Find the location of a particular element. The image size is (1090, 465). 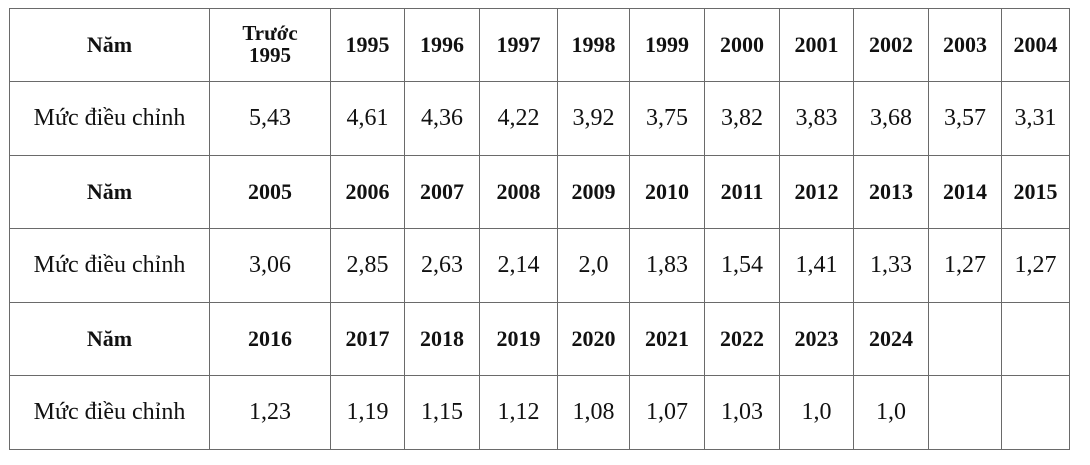

year-cell: Trước 1995 is located at coordinates (270, 45).